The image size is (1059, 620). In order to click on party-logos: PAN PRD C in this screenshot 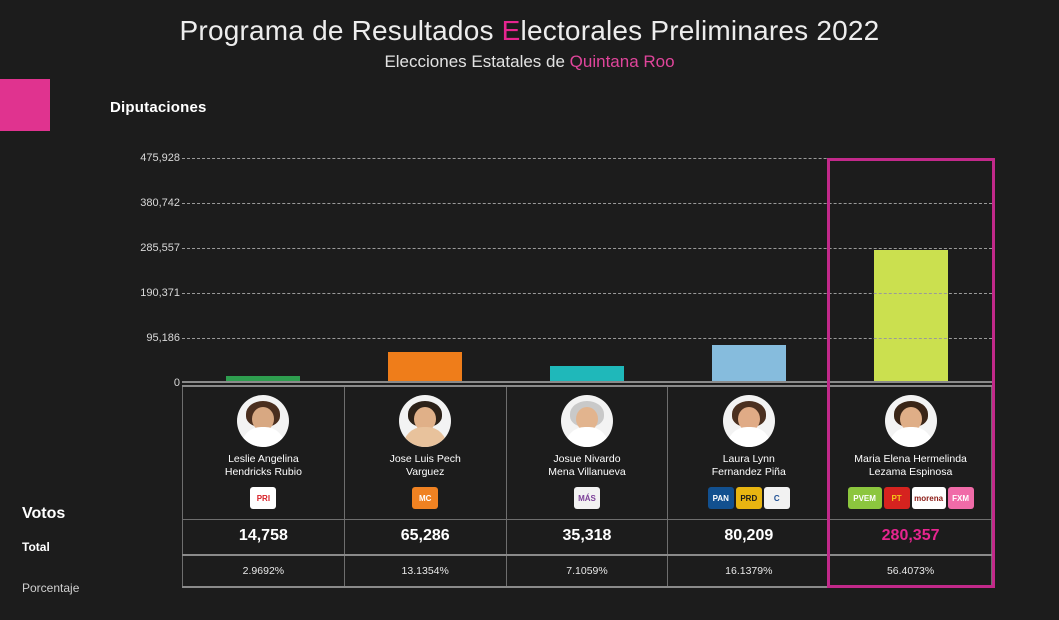, I will do `click(748, 498)`.